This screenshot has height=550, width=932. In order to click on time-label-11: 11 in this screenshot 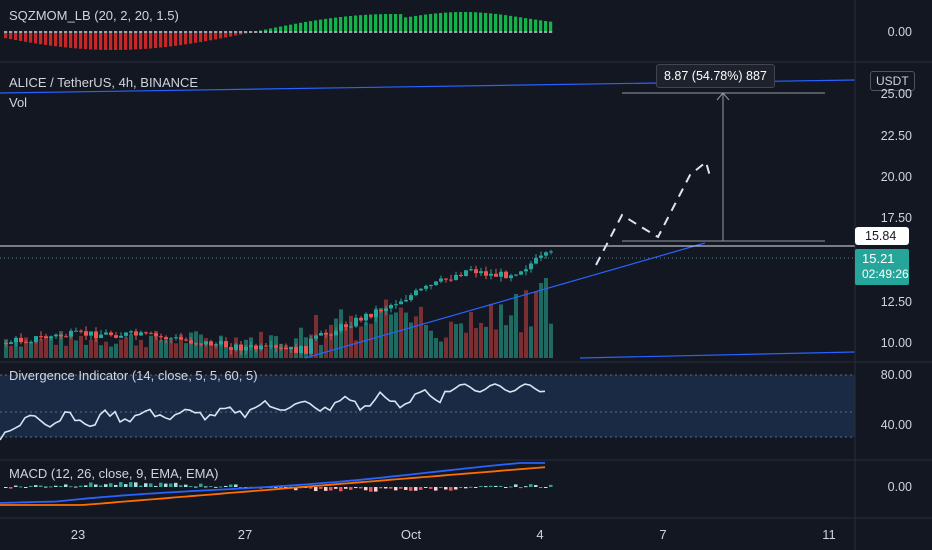, I will do `click(829, 534)`.